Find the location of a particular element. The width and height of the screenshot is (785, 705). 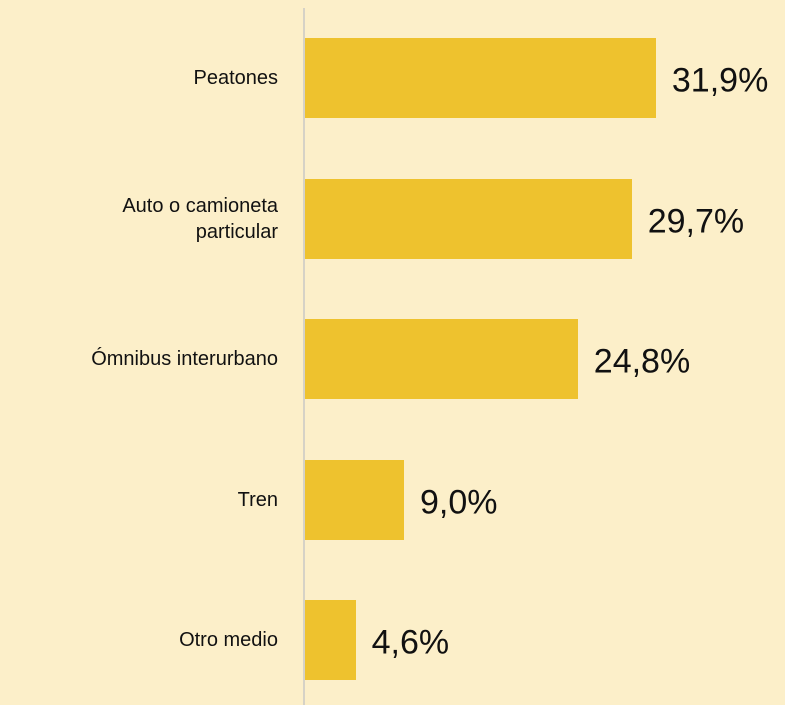

value-label: 4,6% is located at coordinates (410, 642).